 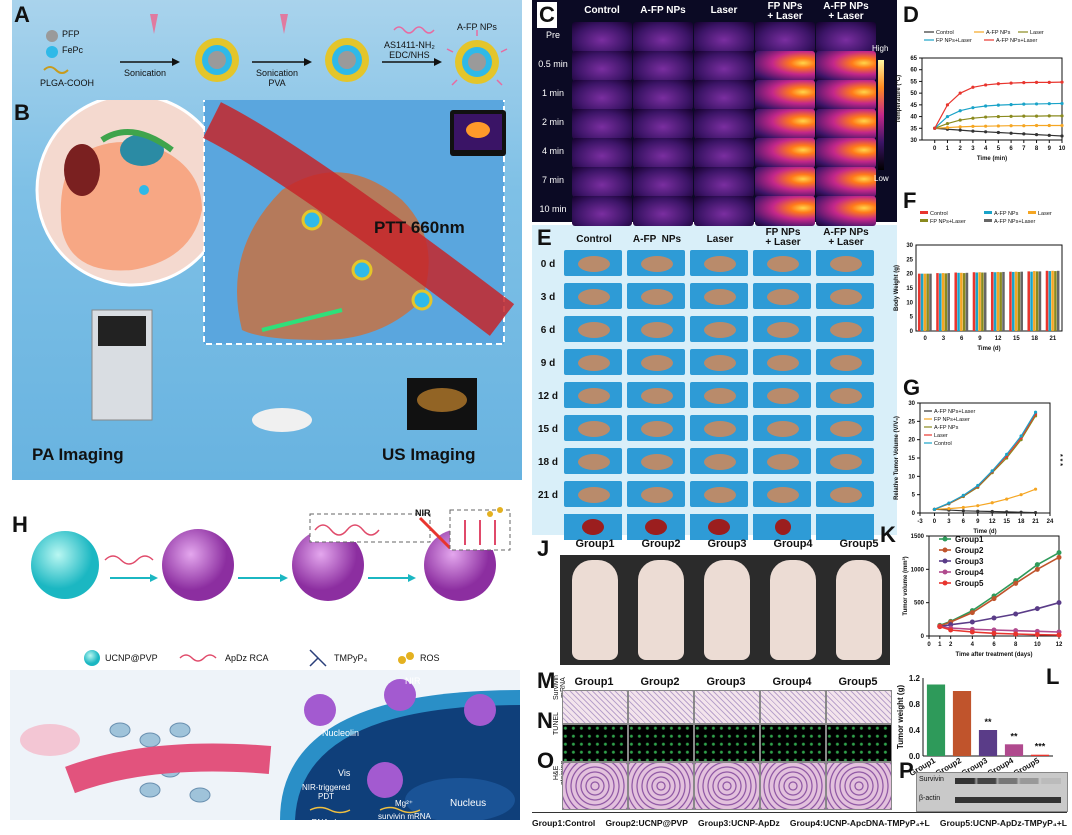 What do you see at coordinates (989, 288) in the screenshot?
I see `plot-frame` at bounding box center [989, 288].